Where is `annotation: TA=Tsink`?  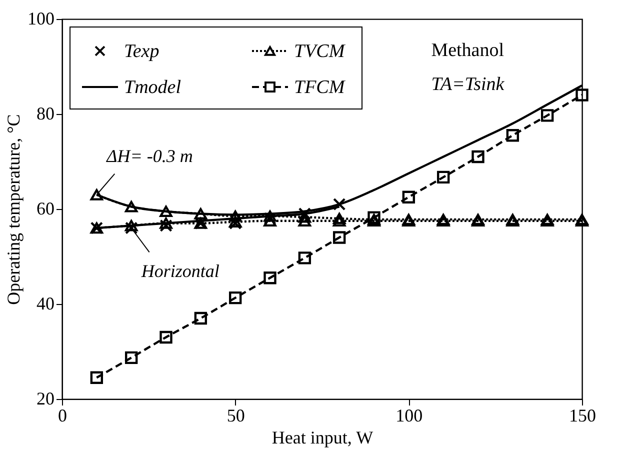
annotation: TA=Tsink is located at coordinates (468, 84).